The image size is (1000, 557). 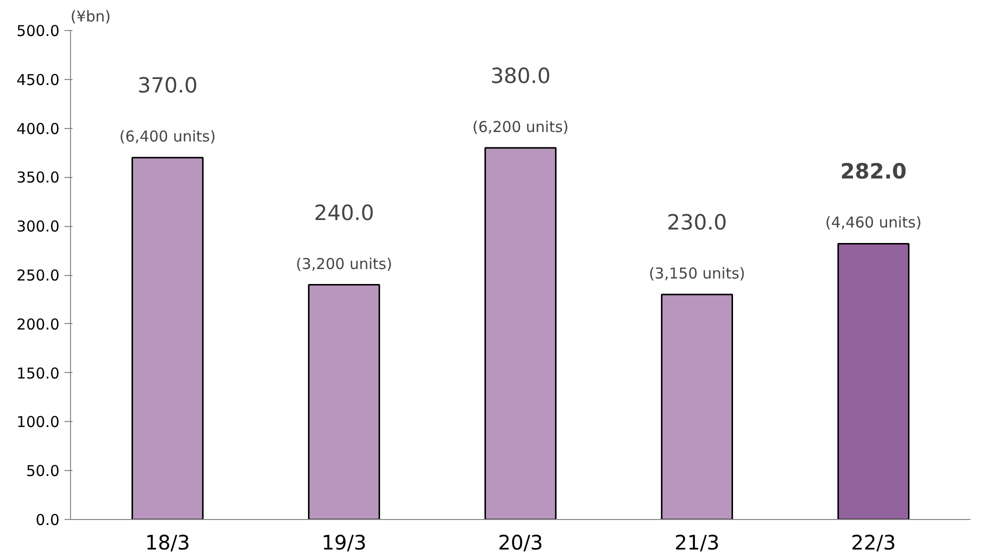 What do you see at coordinates (697, 222) in the screenshot?
I see `data-label: 230.0` at bounding box center [697, 222].